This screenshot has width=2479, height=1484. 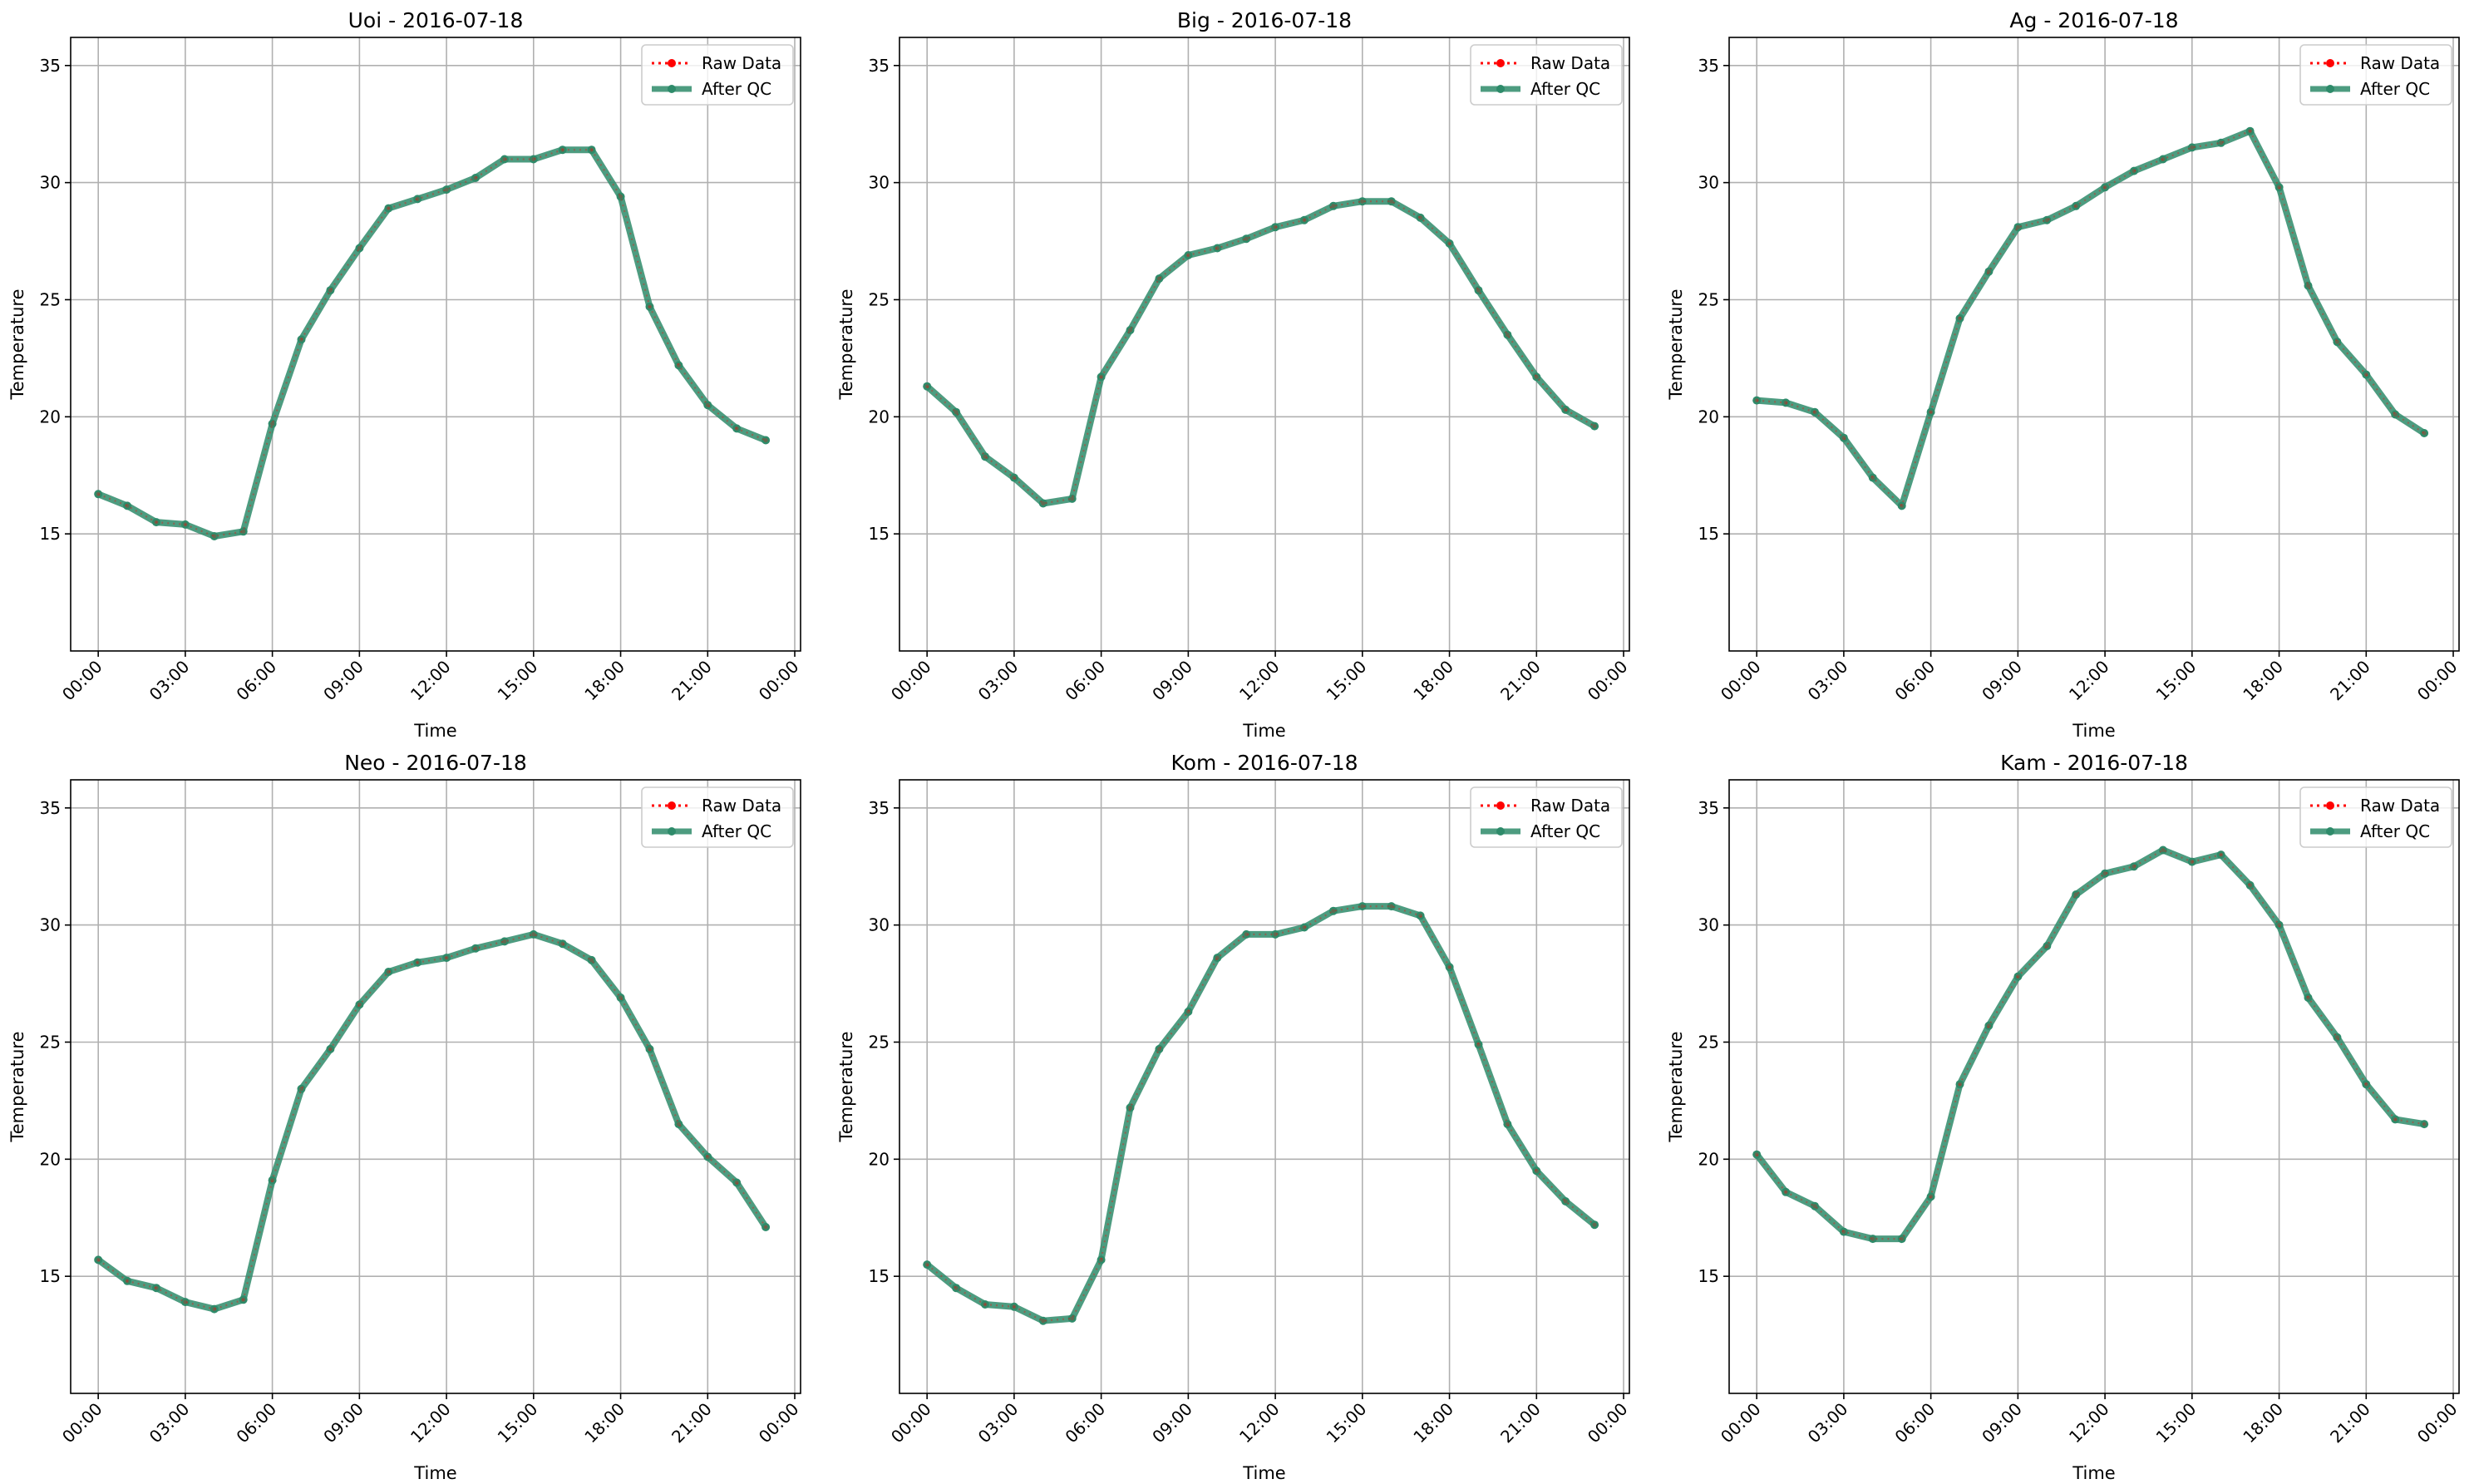 What do you see at coordinates (2002, 681) in the screenshot?
I see `x-tick-label: 09:00` at bounding box center [2002, 681].